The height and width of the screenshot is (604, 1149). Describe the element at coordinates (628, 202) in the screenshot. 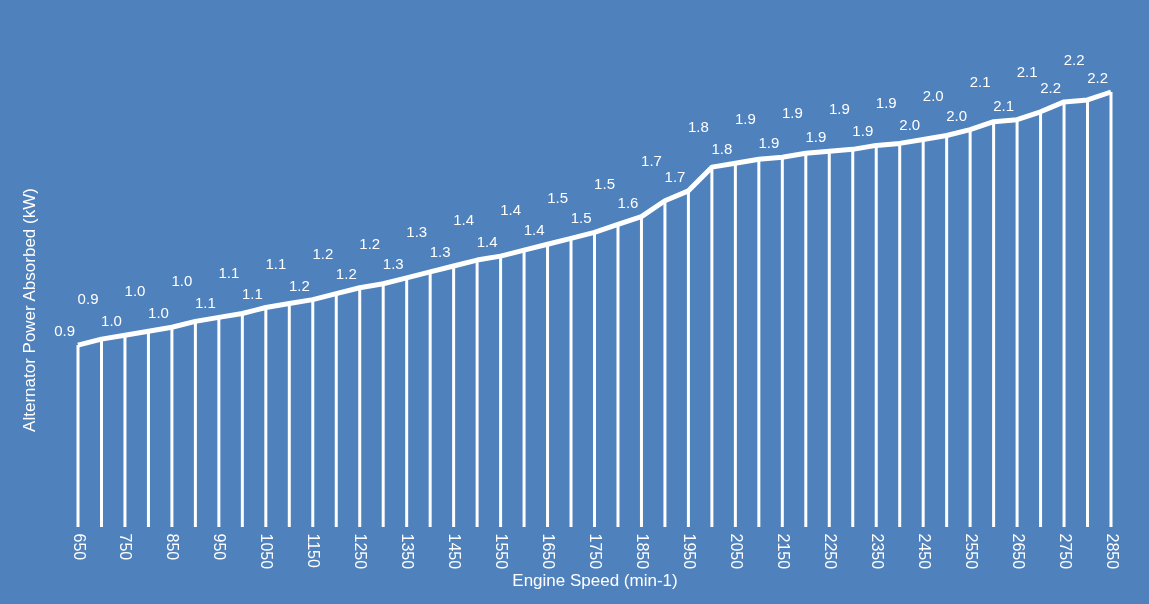

I see `data-label: 1.6` at that location.